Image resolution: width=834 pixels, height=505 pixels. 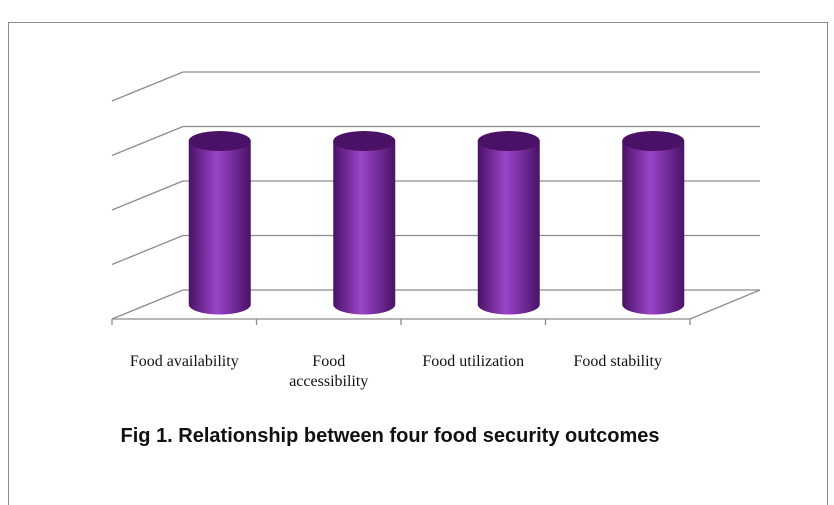 I want to click on category-label: Food availability, so click(x=184, y=361).